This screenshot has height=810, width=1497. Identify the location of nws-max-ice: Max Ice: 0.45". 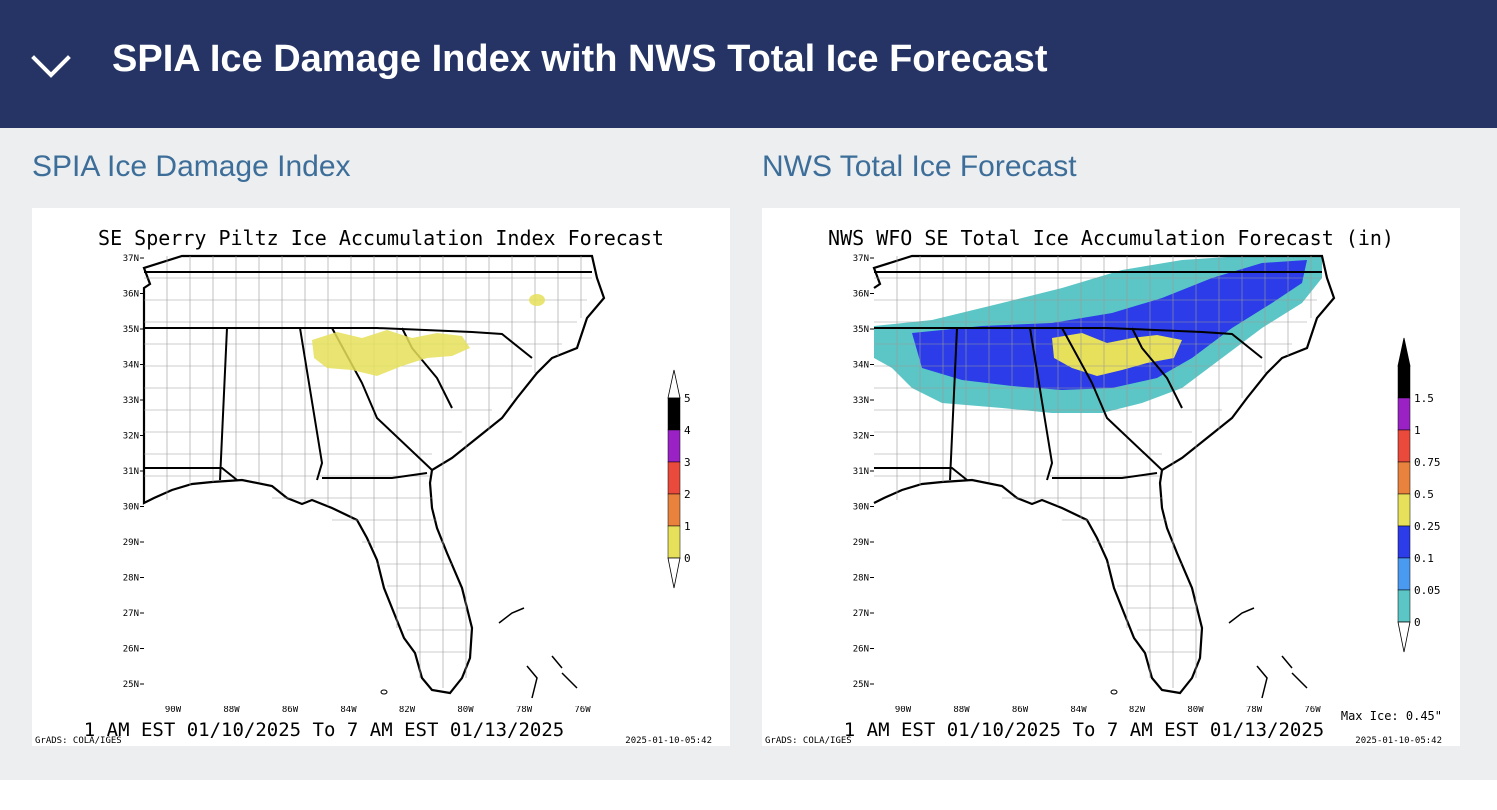
(1391, 716).